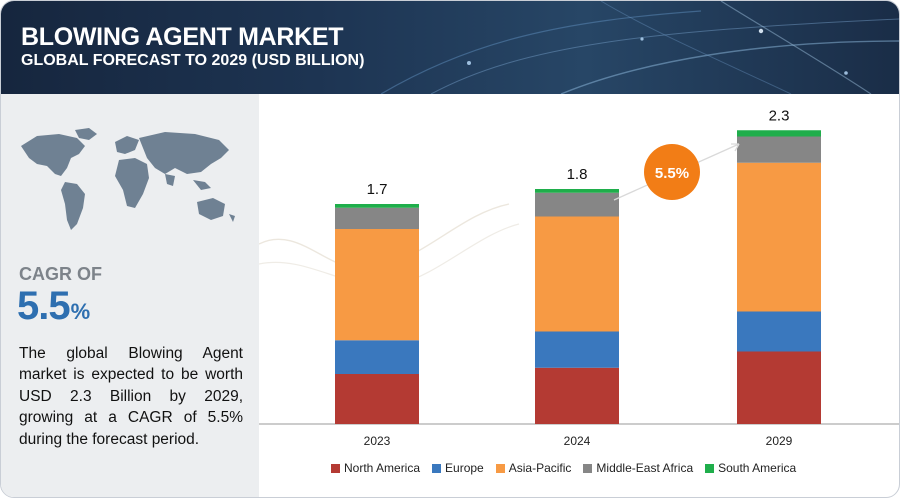 This screenshot has height=498, width=900. I want to click on bar-segment-north-america-2023, so click(377, 399).